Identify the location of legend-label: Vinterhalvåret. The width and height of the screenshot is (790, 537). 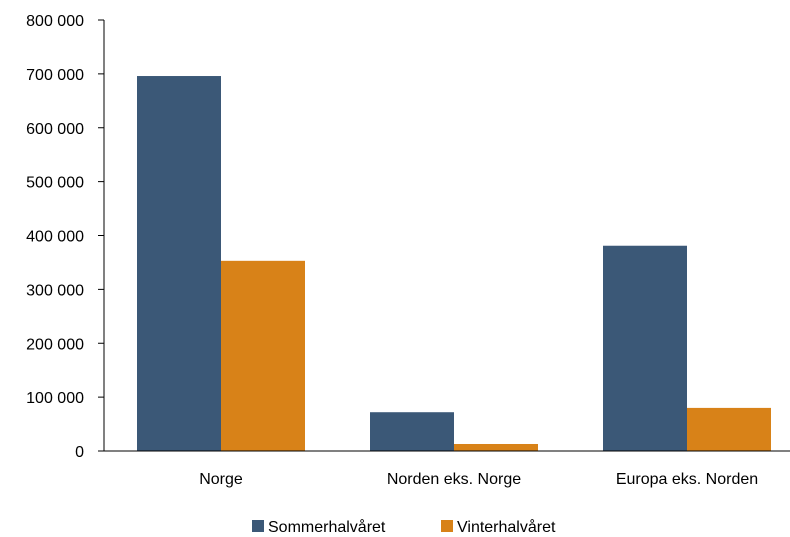
(506, 527).